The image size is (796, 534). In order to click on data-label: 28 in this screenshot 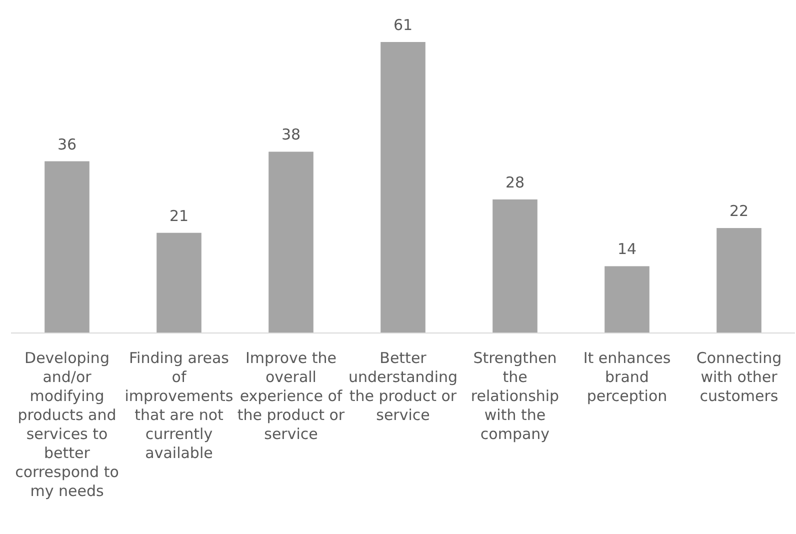, I will do `click(515, 182)`.